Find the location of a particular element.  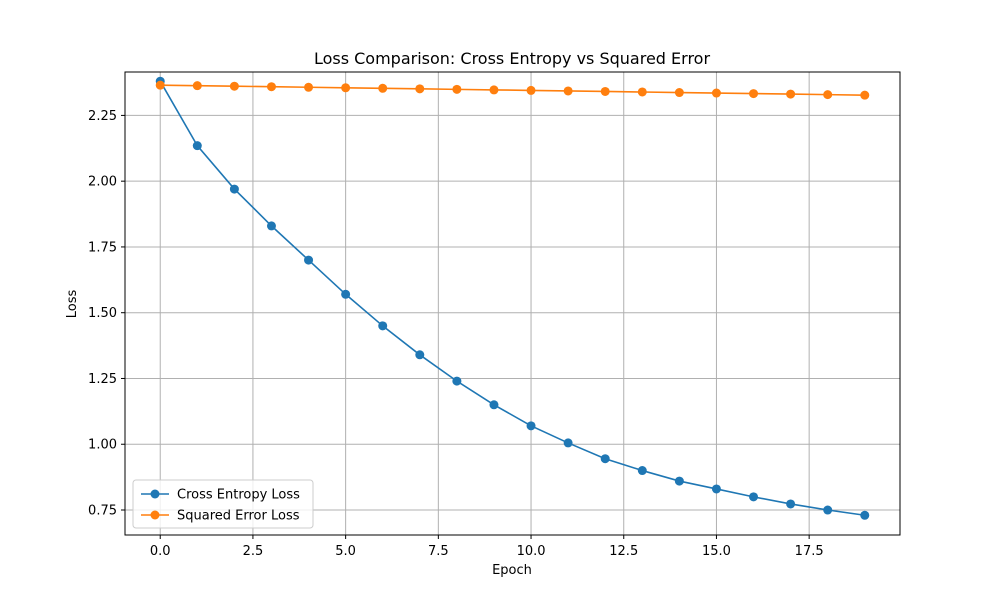

legend-entry-label: Cross Entropy Loss is located at coordinates (238, 495).